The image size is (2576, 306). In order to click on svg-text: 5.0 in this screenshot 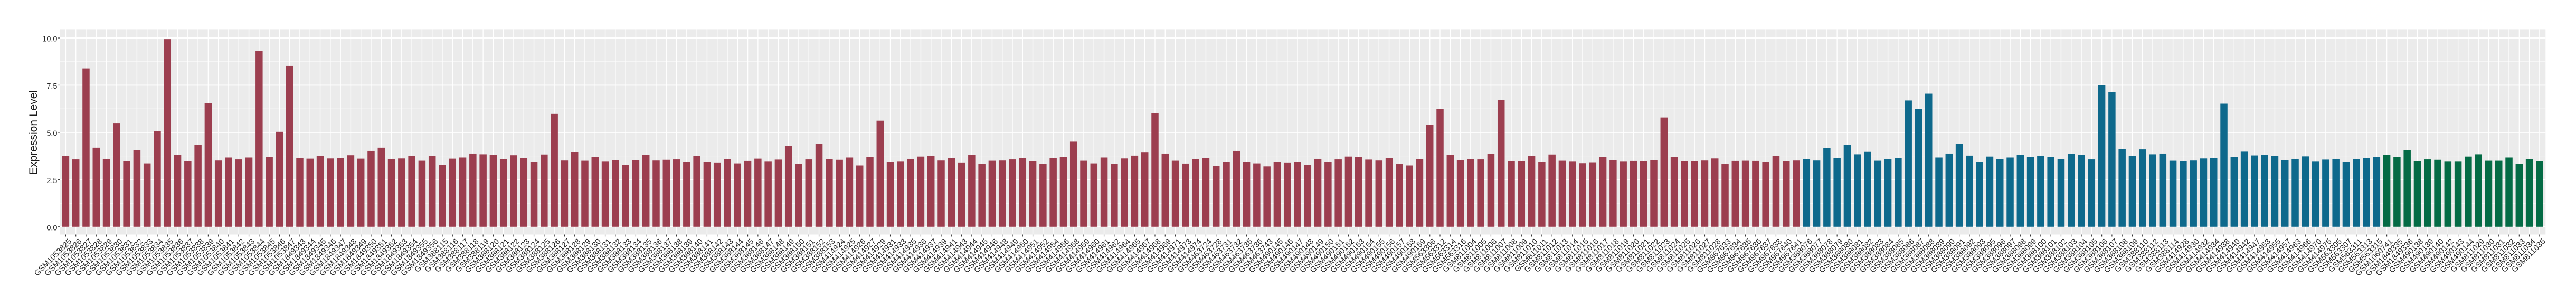, I will do `click(51, 133)`.